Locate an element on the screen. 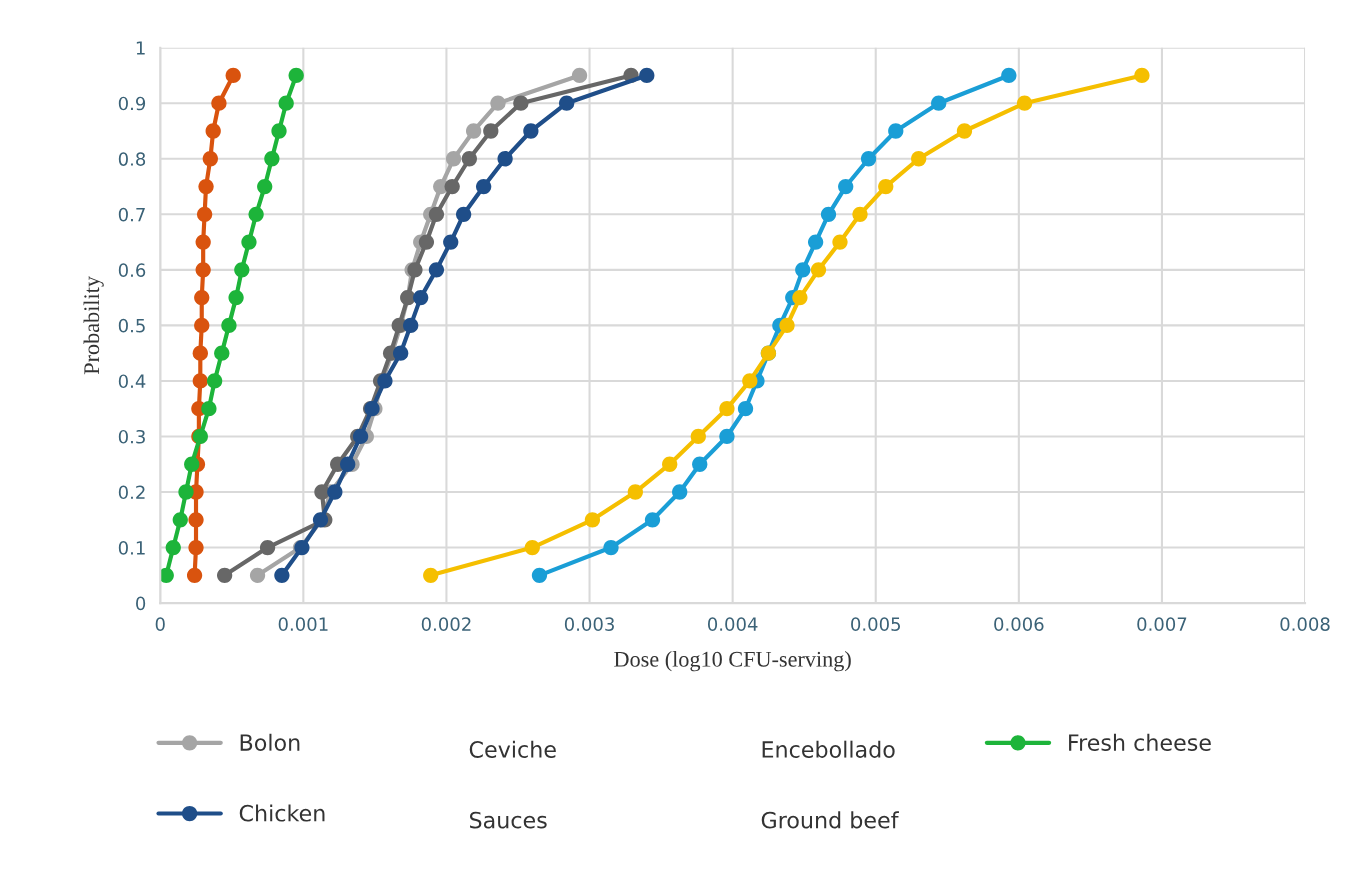 This screenshot has width=1358, height=883. x-tick-label: 0.001 is located at coordinates (303, 624).